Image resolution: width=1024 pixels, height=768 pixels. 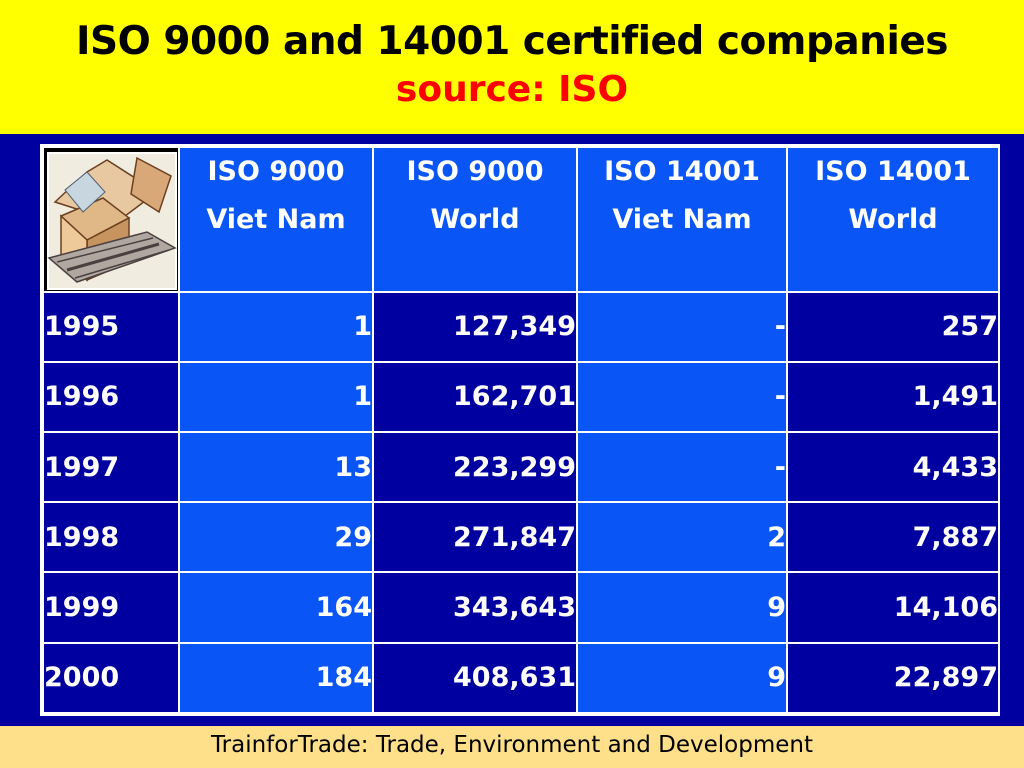 What do you see at coordinates (276, 678) in the screenshot?
I see `iso9000-vietnam-cell: 184` at bounding box center [276, 678].